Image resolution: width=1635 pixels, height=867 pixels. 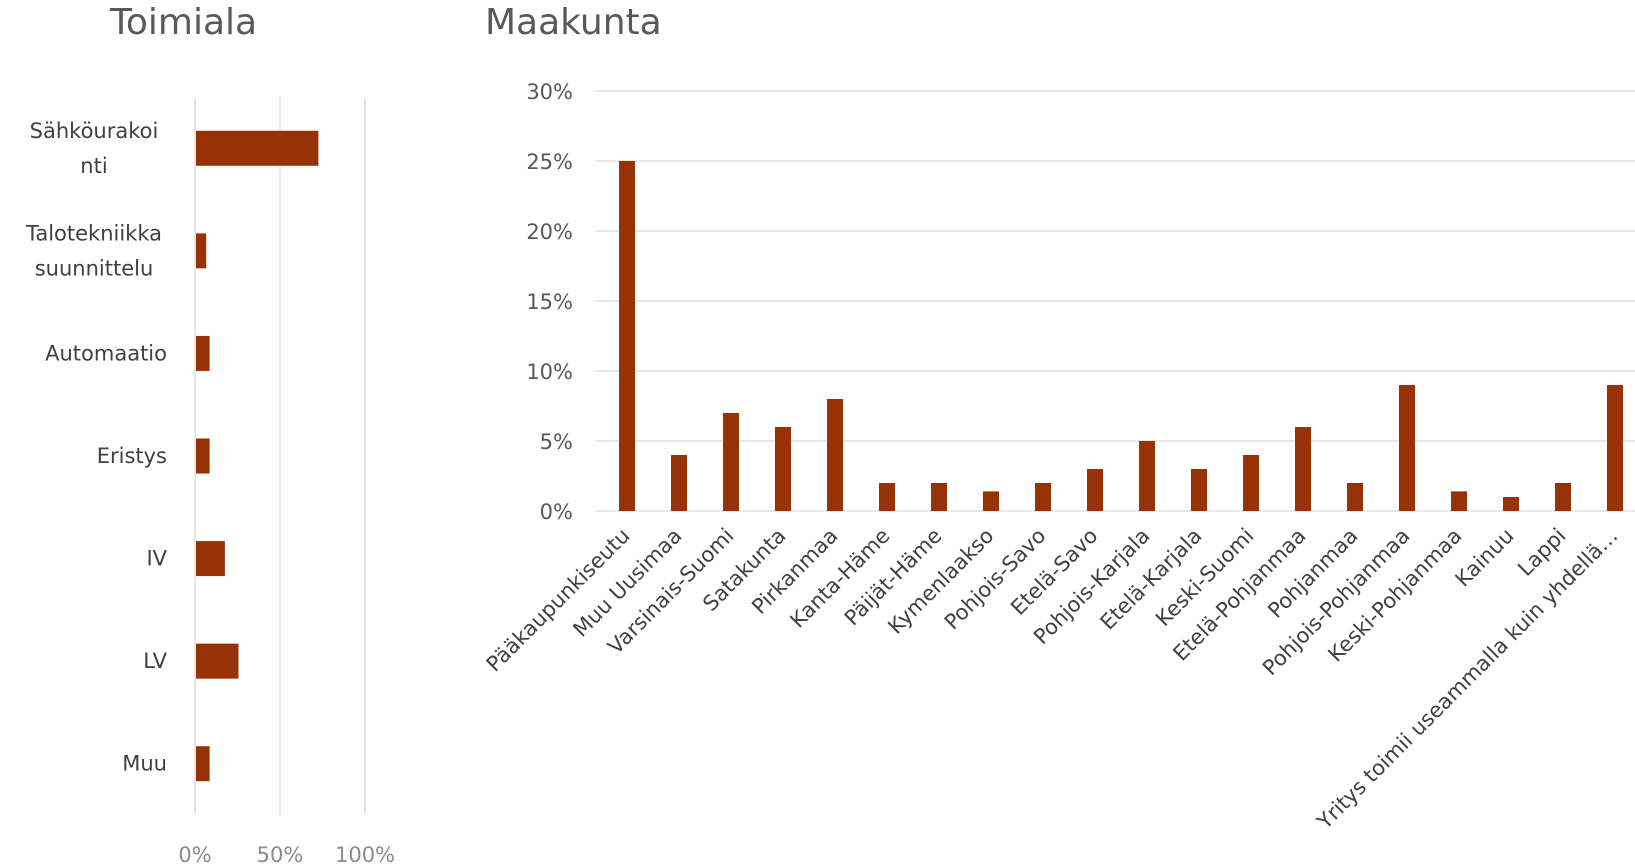 What do you see at coordinates (93, 250) in the screenshot?
I see `toimiala-category-label: Talotekniikka suunnittelu` at bounding box center [93, 250].